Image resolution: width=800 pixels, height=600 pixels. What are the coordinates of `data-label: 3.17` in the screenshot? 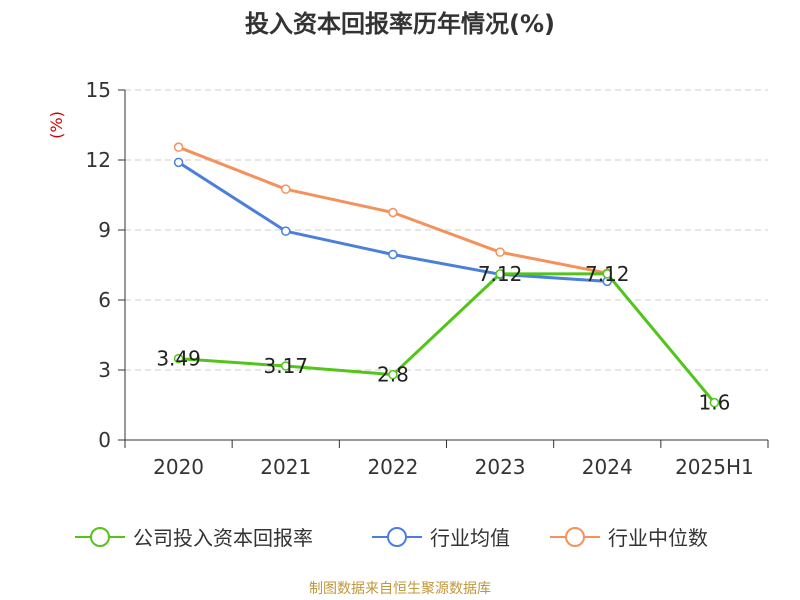 It's located at (285, 366).